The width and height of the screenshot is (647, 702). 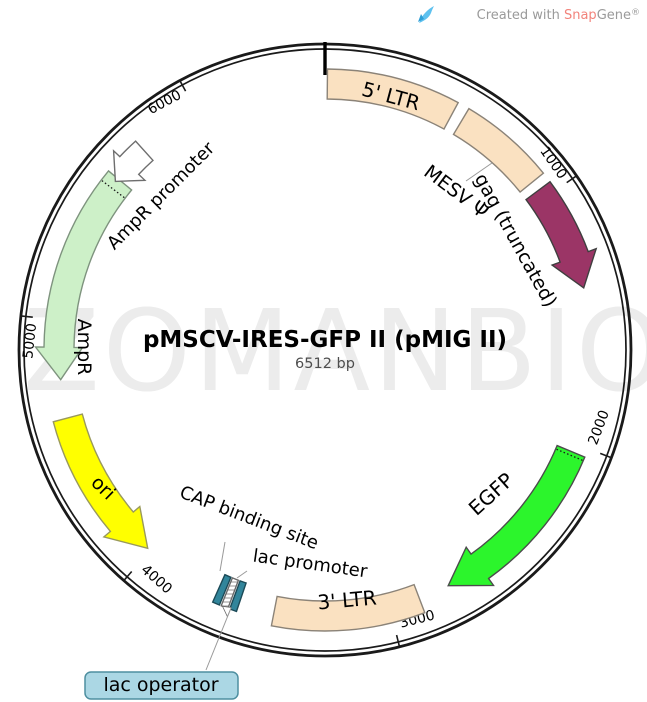 I want to click on ampr-label: AmpR, so click(x=84, y=347).